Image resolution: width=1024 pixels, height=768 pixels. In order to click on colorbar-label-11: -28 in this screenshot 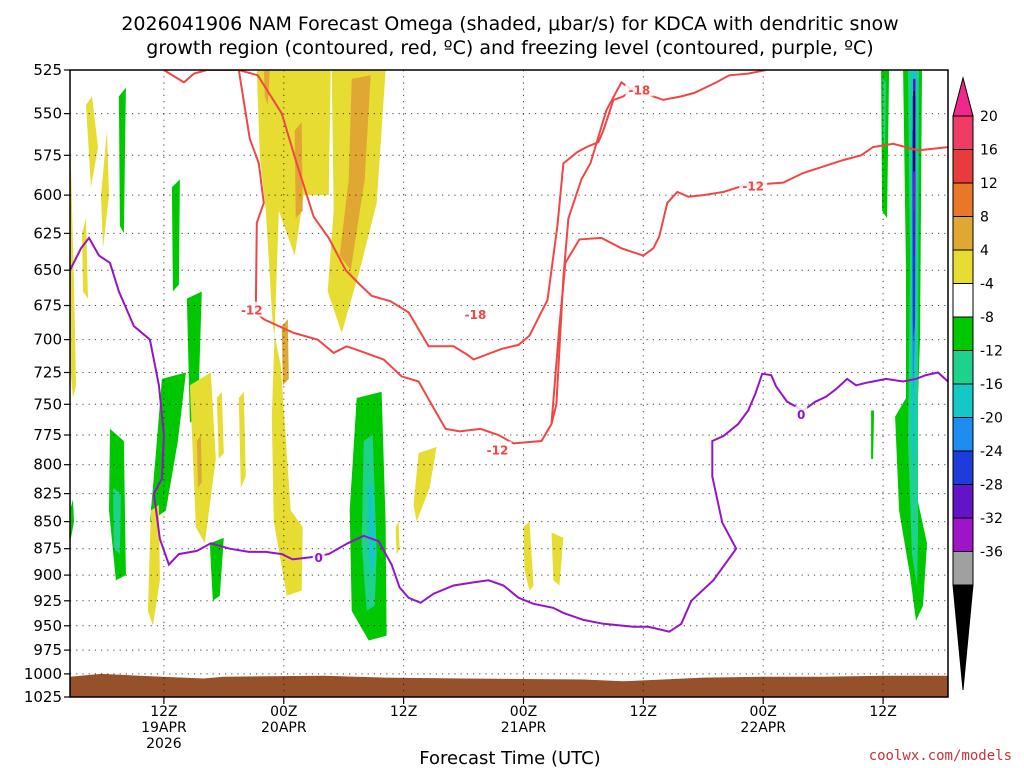, I will do `click(991, 486)`.